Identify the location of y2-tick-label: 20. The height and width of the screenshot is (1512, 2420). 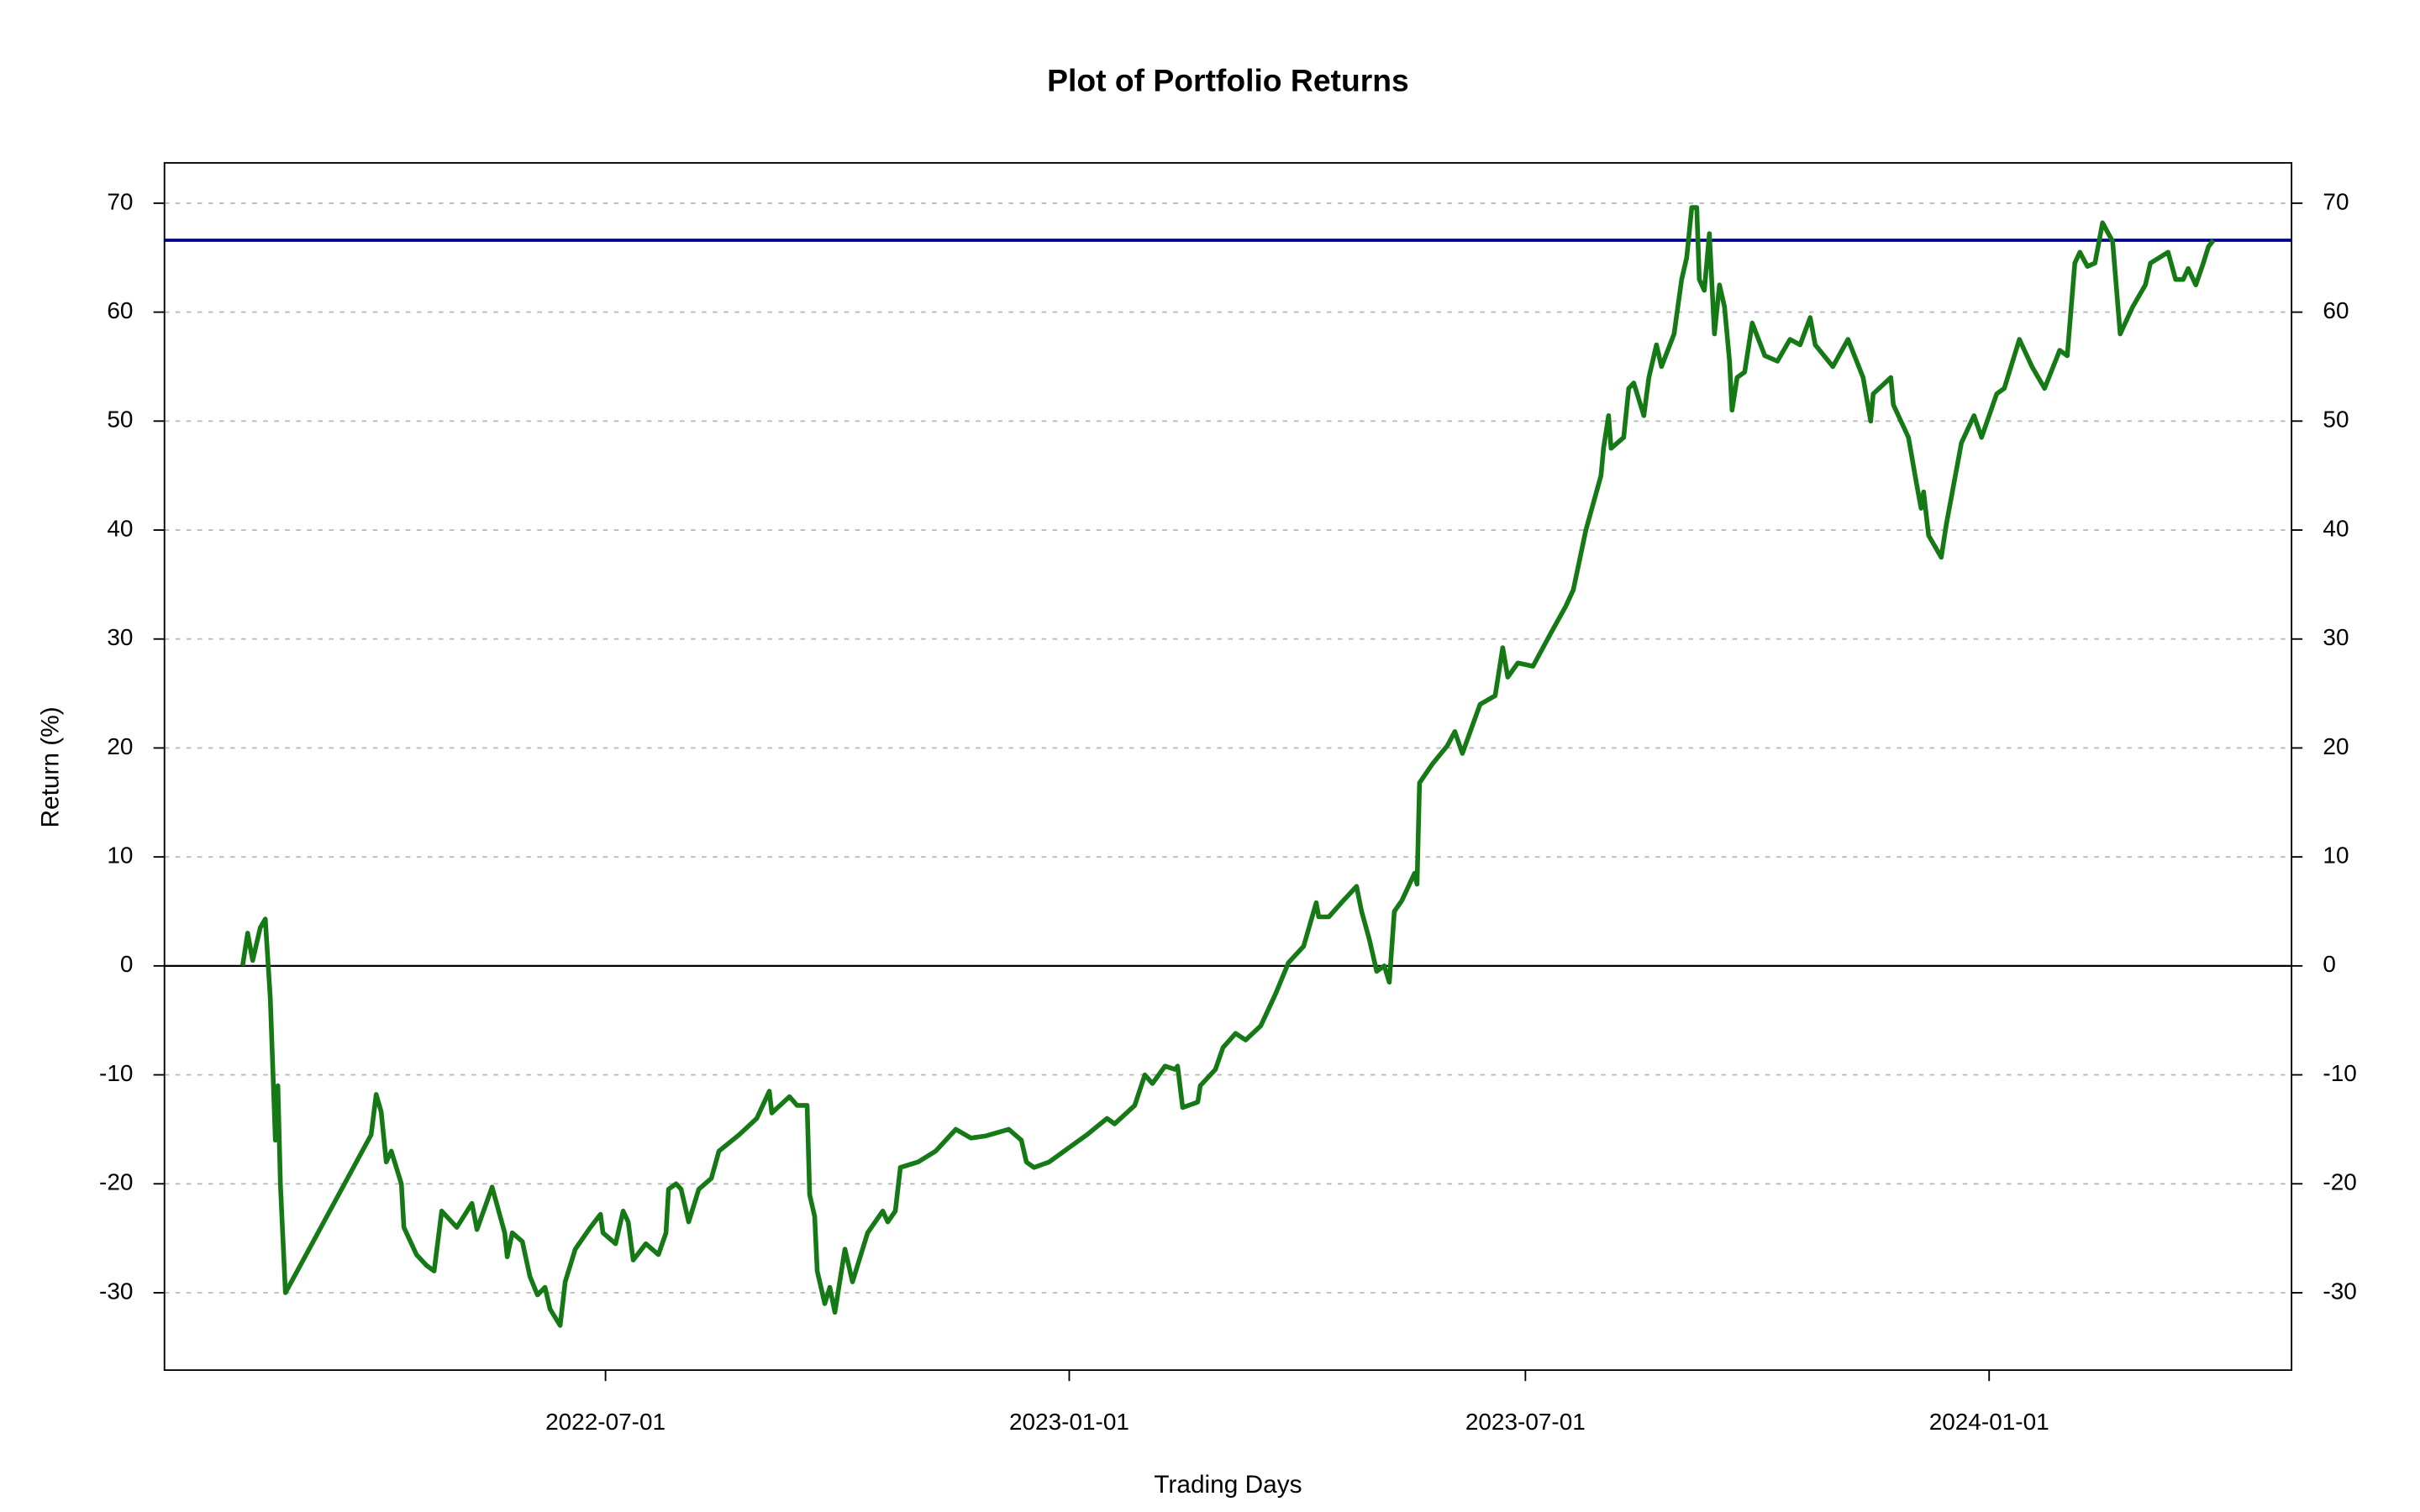
(2336, 746).